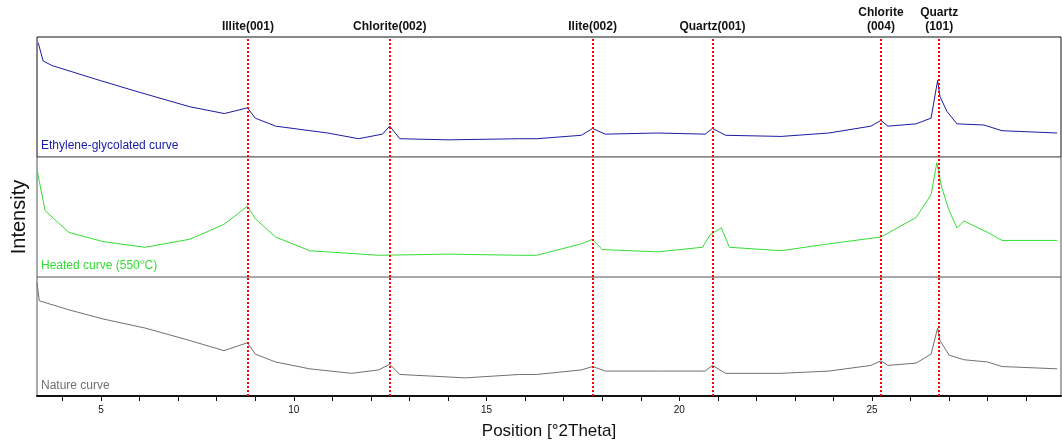 The image size is (1062, 444). I want to click on ref-line-label: Chlorite (004), so click(881, 19).